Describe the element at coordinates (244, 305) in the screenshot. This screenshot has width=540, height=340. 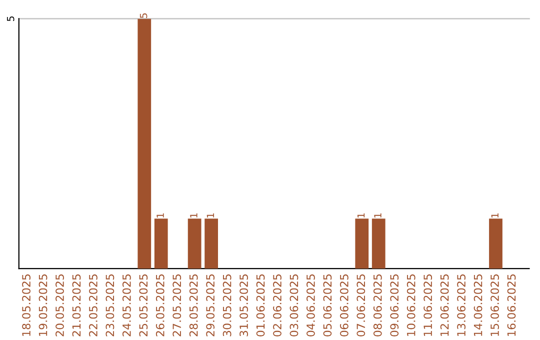
I see `x-tick-label: 31.05.2025` at that location.